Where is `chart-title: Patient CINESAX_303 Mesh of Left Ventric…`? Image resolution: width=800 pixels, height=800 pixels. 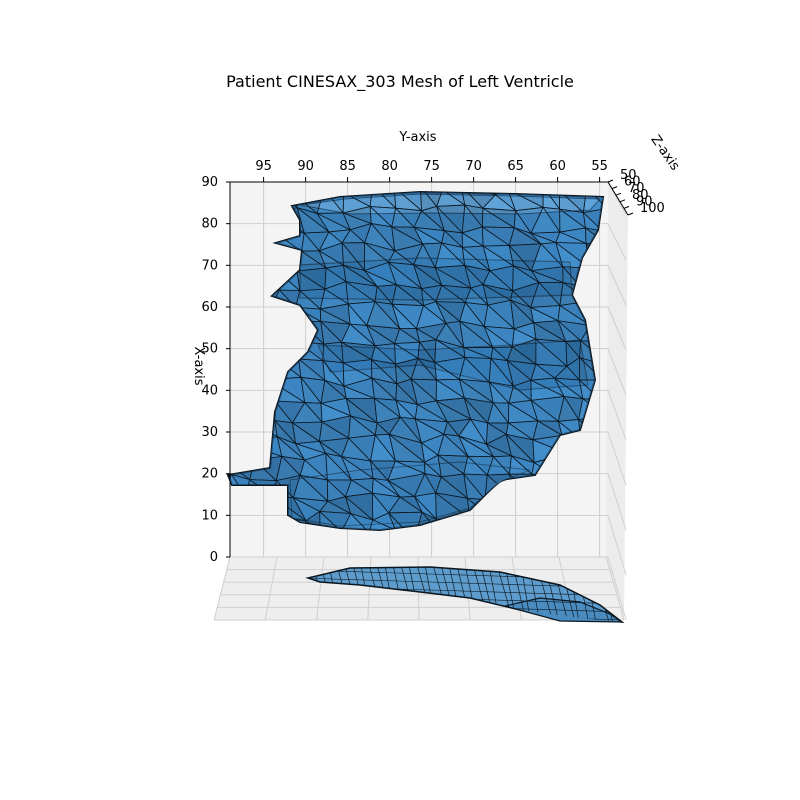
chart-title: Patient CINESAX_303 Mesh of Left Ventric… is located at coordinates (400, 81).